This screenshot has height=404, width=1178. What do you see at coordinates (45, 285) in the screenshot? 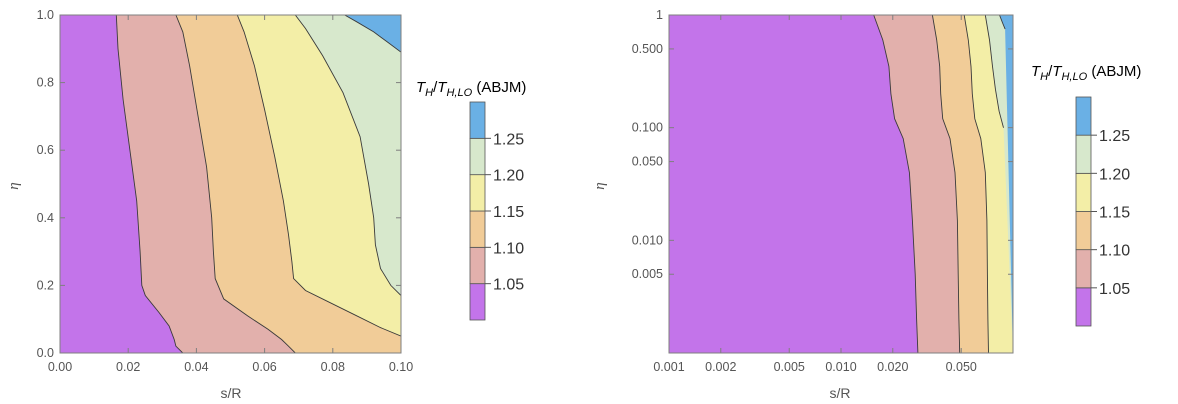
I see `y-tick-label: 0.2` at bounding box center [45, 285].